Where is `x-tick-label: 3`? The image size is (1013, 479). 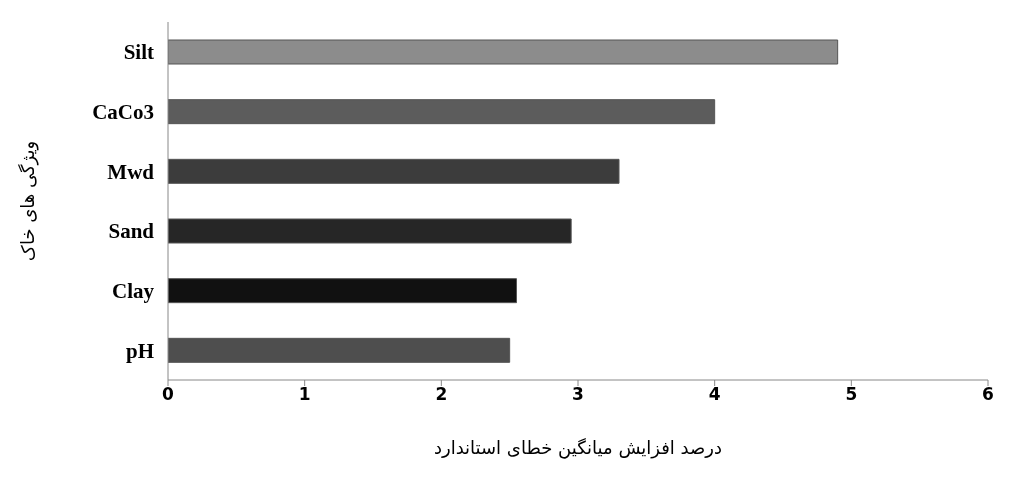 x-tick-label: 3 is located at coordinates (578, 394).